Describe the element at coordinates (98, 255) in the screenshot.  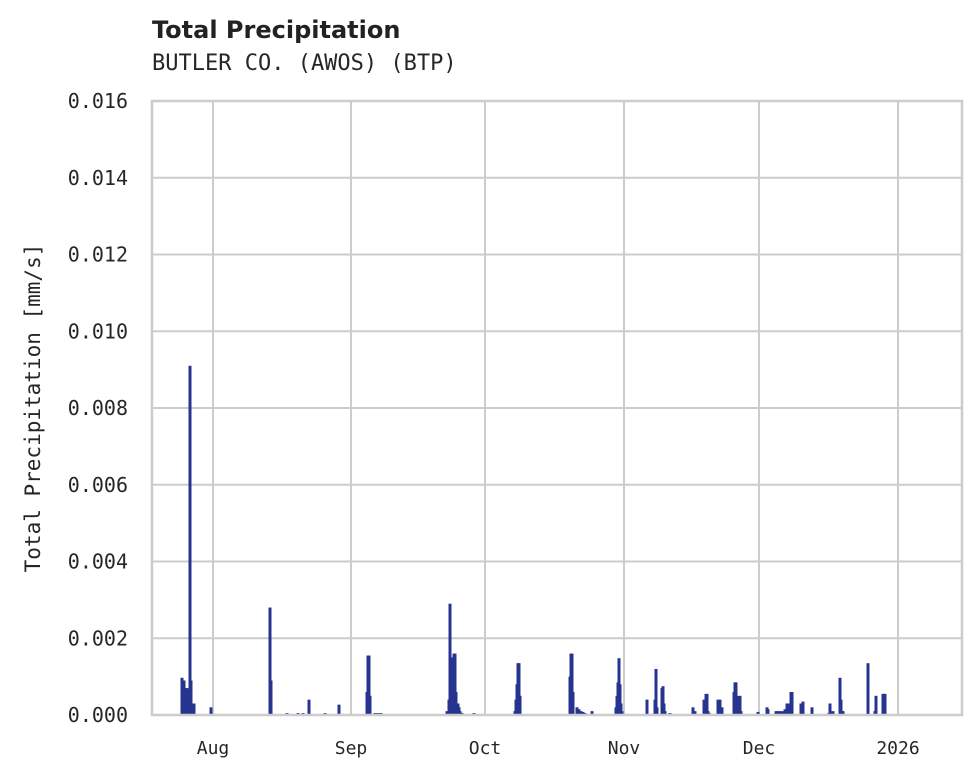
I see `y-tick-label: 0.012` at that location.